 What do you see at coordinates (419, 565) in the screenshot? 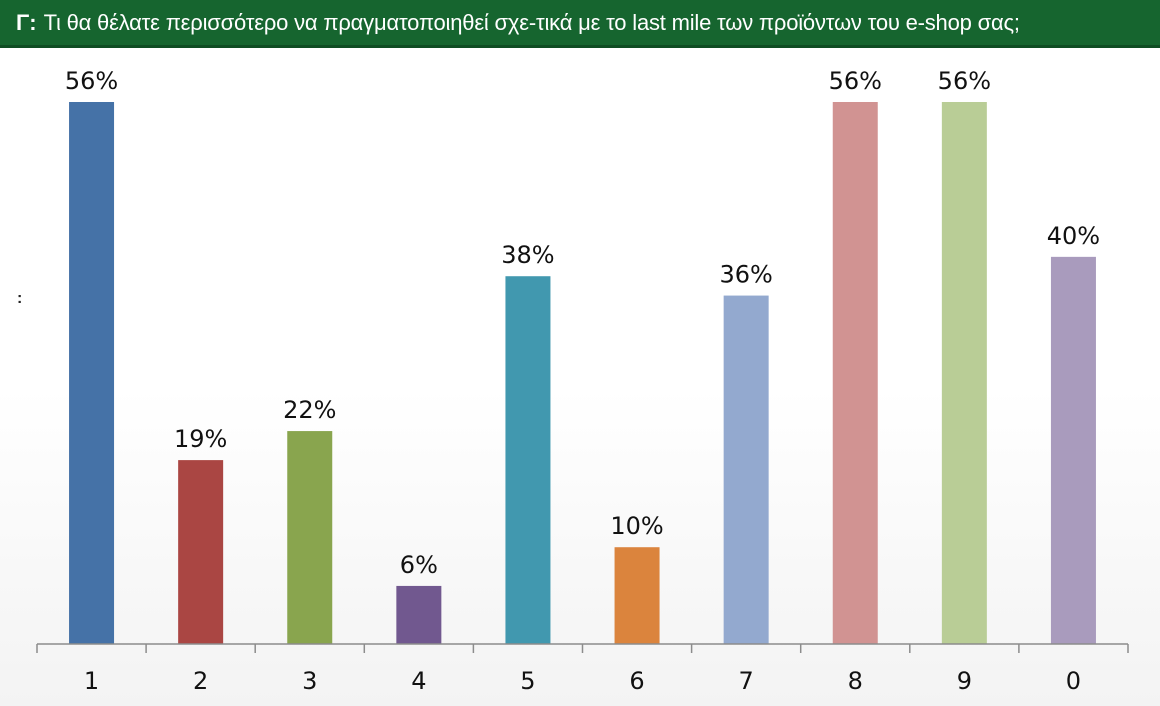
I see `bar-value-label: 6%` at bounding box center [419, 565].